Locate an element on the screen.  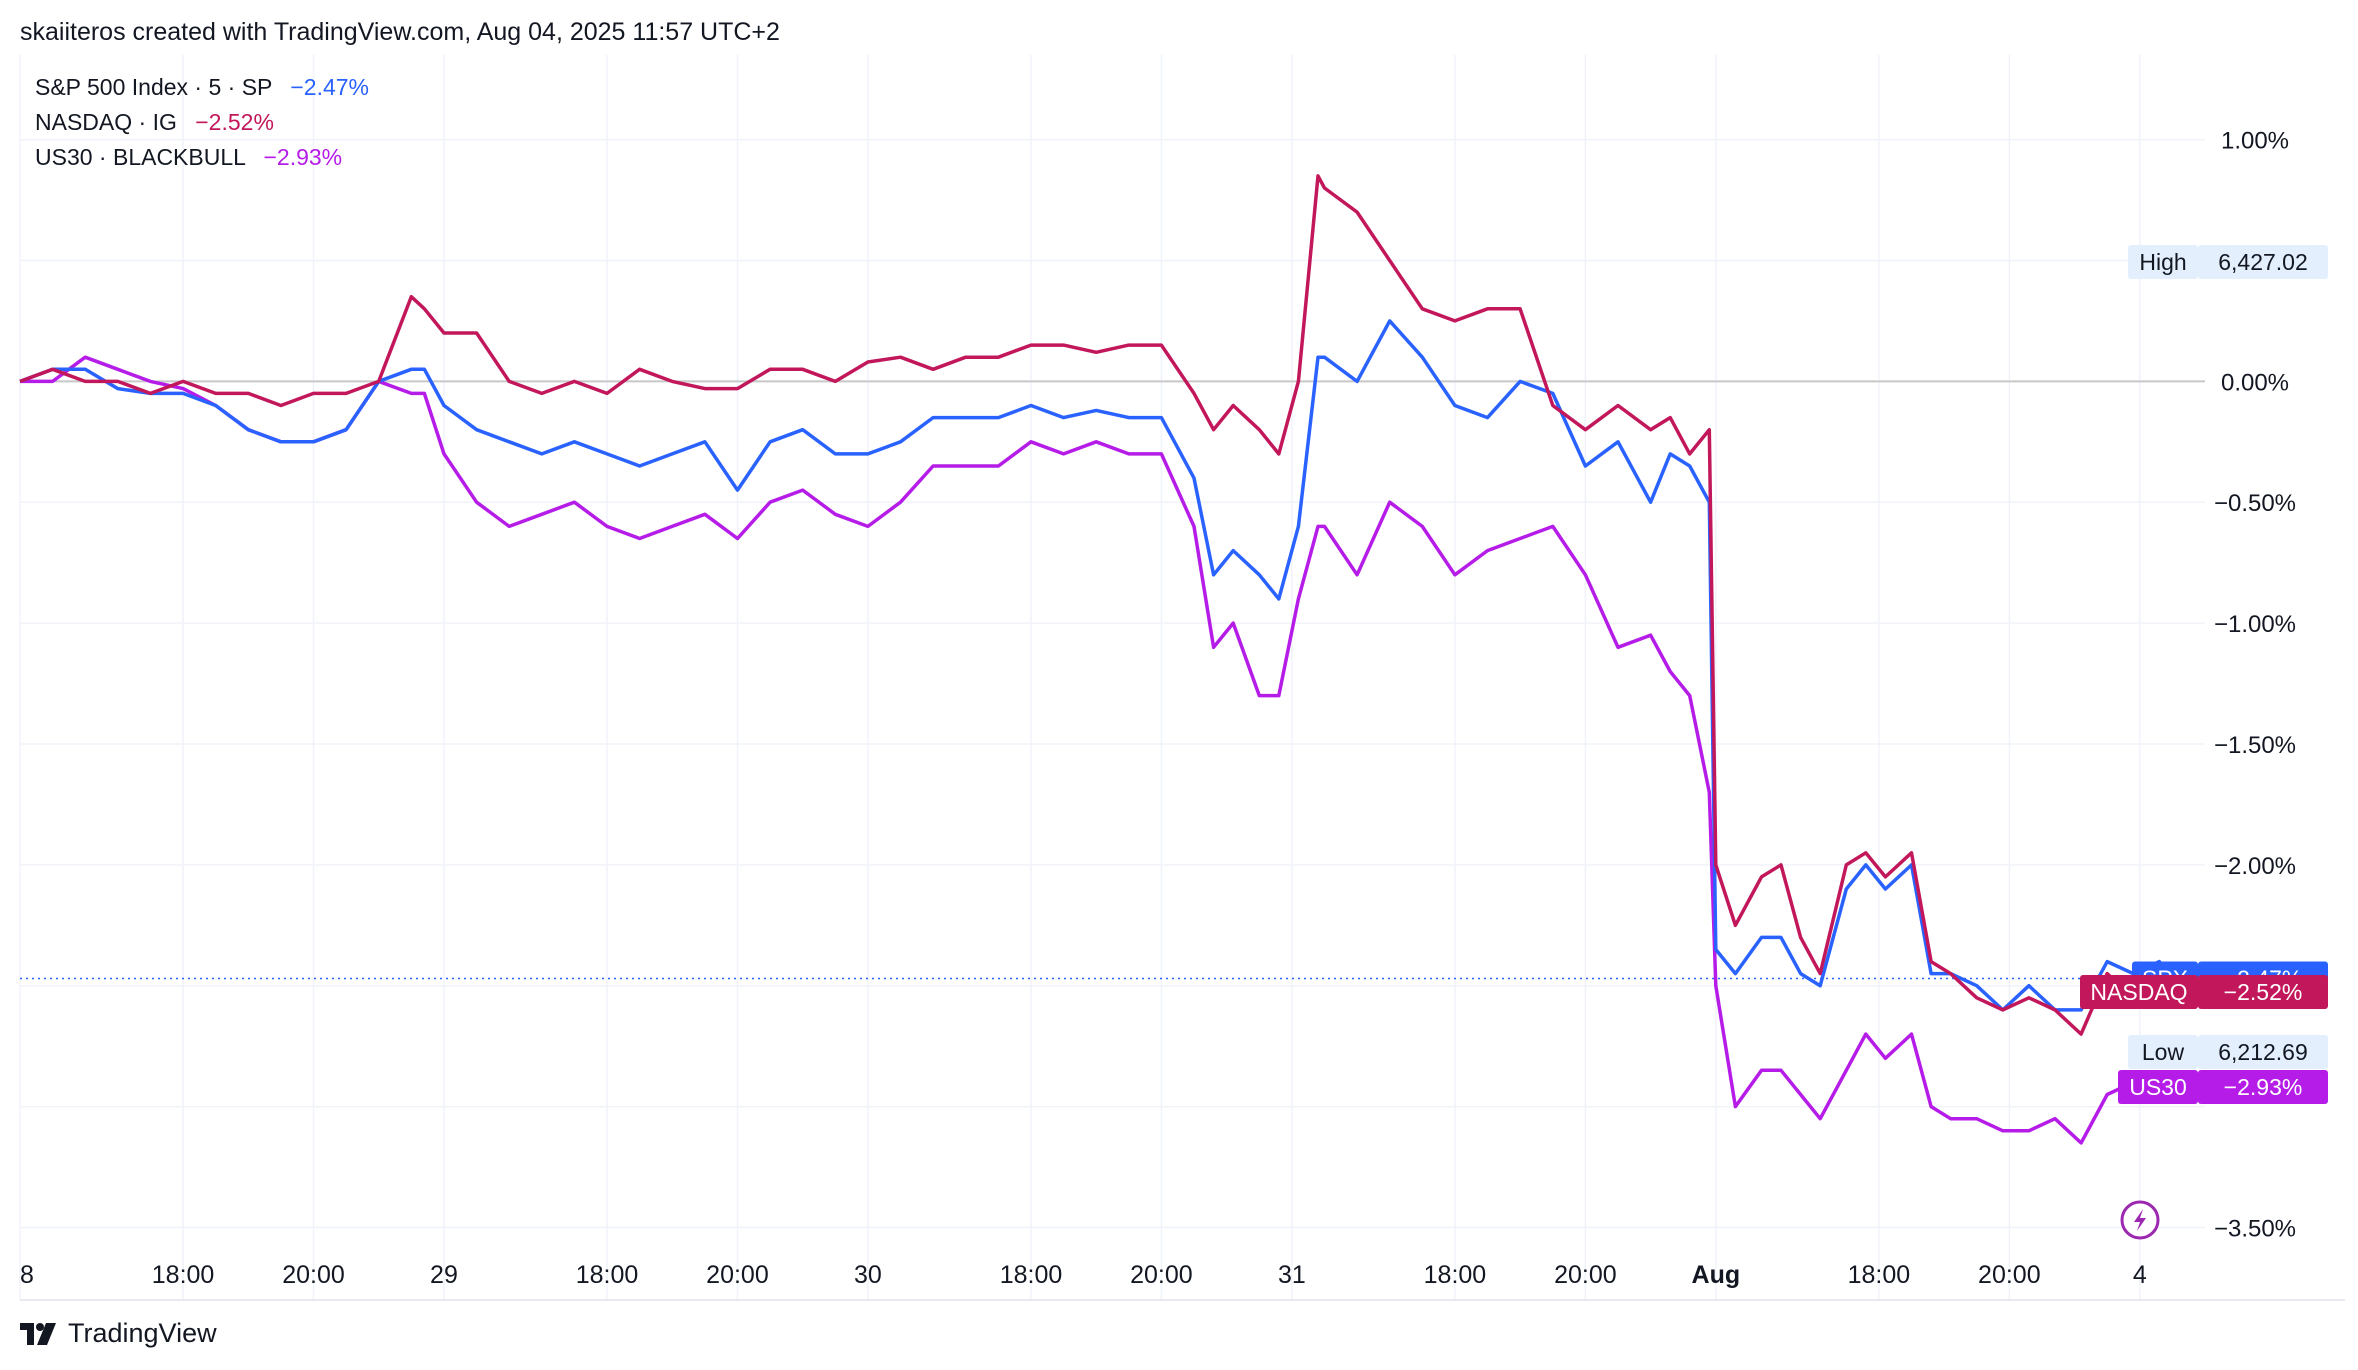
legend-us30: US30 · BLACKBULL −2.93% is located at coordinates (188, 157).